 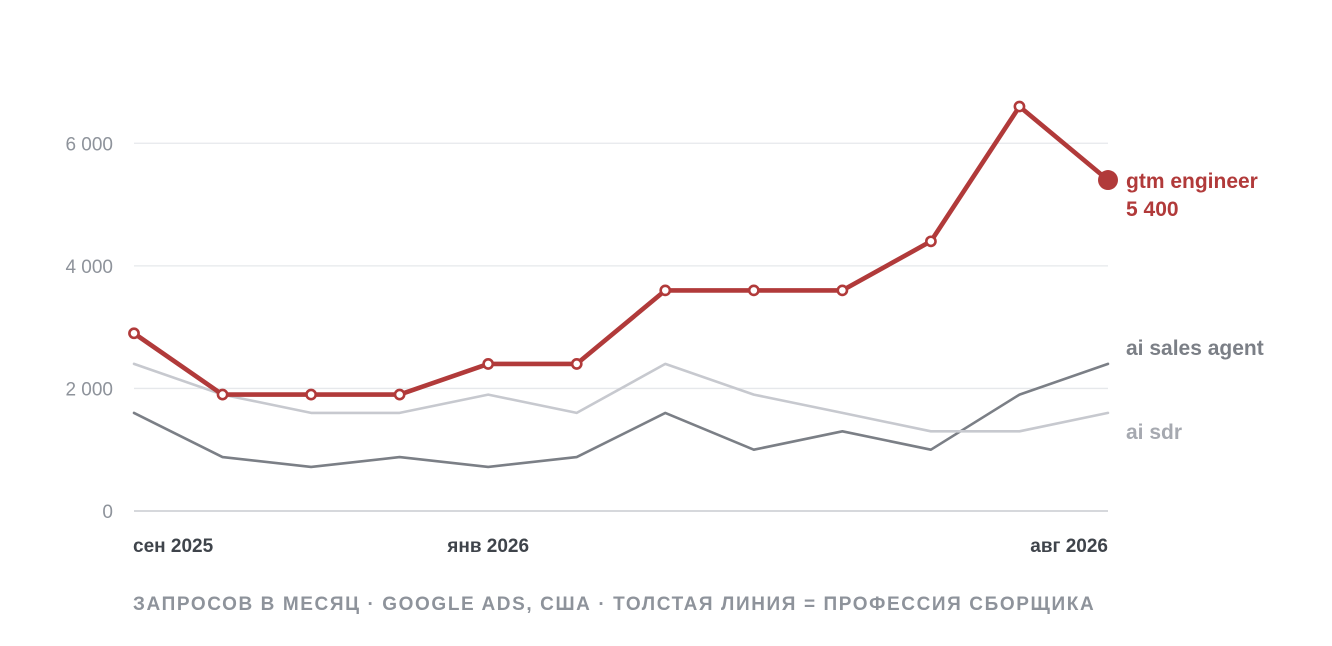 What do you see at coordinates (107, 512) in the screenshot?
I see `y-tick-label: 0` at bounding box center [107, 512].